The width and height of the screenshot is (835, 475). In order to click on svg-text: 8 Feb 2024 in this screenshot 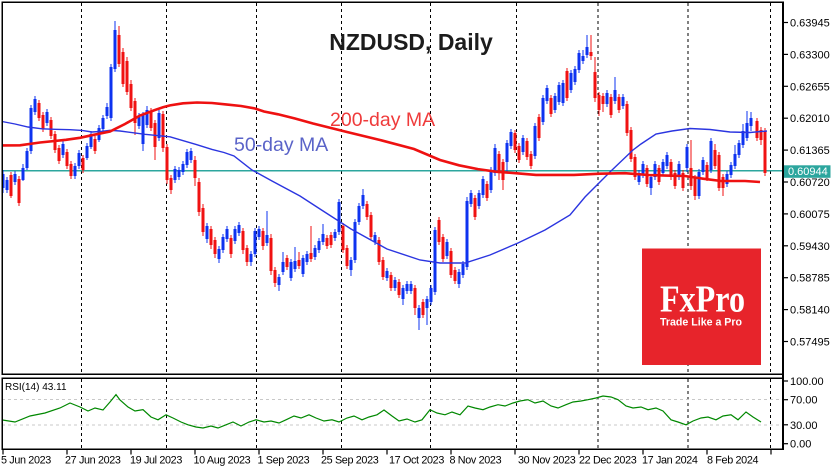, I will do `click(732, 461)`.